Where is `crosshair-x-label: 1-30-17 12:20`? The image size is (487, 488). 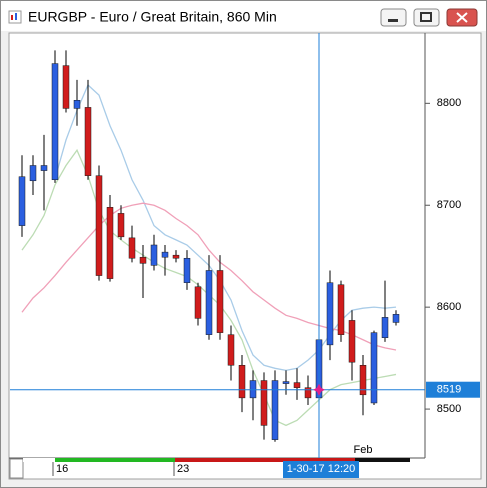
crosshair-x-label: 1-30-17 12:20 is located at coordinates (321, 469).